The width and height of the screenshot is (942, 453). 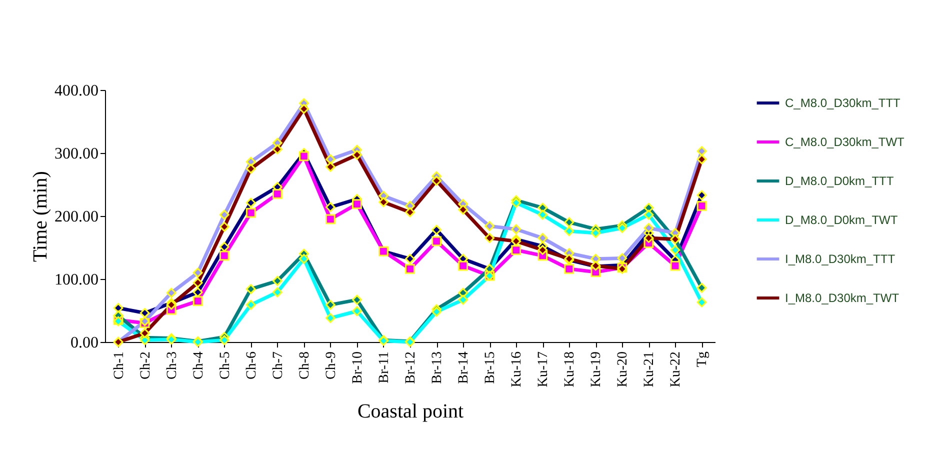 I want to click on y-tick-label: 300.00, so click(x=76, y=154).